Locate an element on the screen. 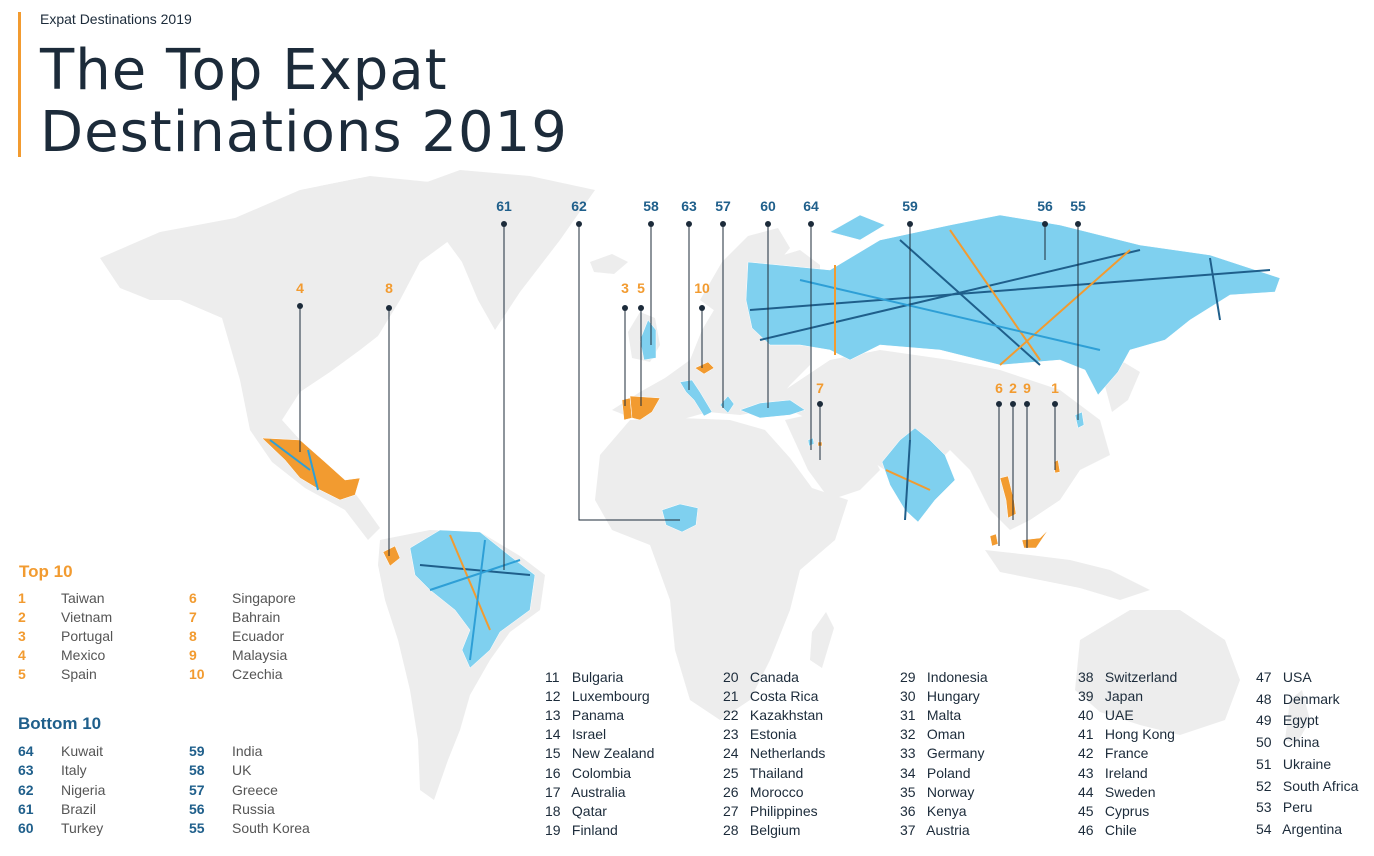 The width and height of the screenshot is (1374, 856). middle-rank-row: 22 Kazakhstan is located at coordinates (773, 715).